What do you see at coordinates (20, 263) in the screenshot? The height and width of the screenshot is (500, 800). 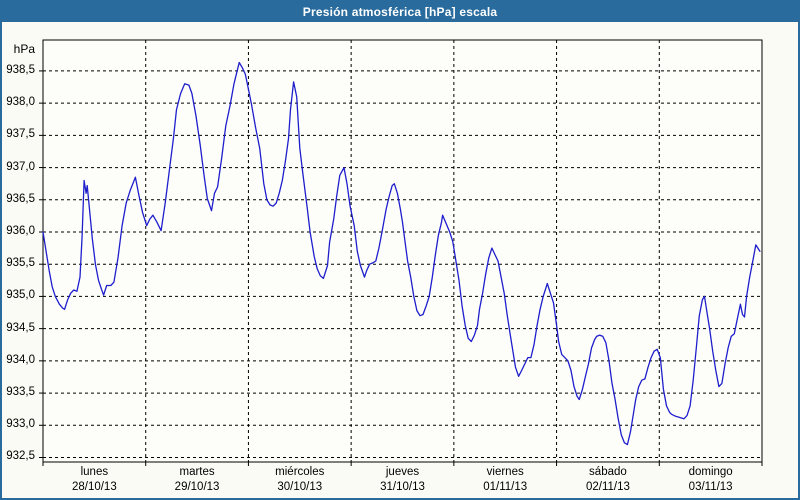 I see `y-tick-label: 935,5` at bounding box center [20, 263].